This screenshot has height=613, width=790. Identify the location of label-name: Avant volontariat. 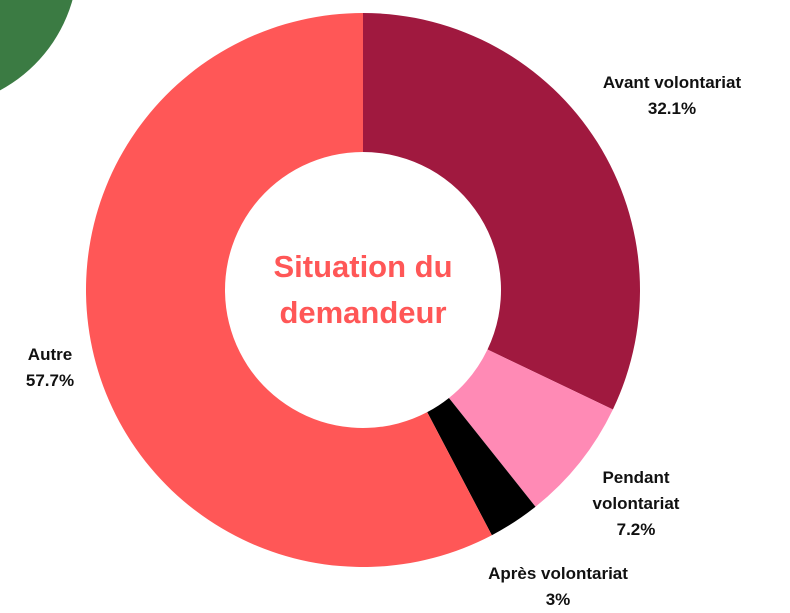
(672, 82).